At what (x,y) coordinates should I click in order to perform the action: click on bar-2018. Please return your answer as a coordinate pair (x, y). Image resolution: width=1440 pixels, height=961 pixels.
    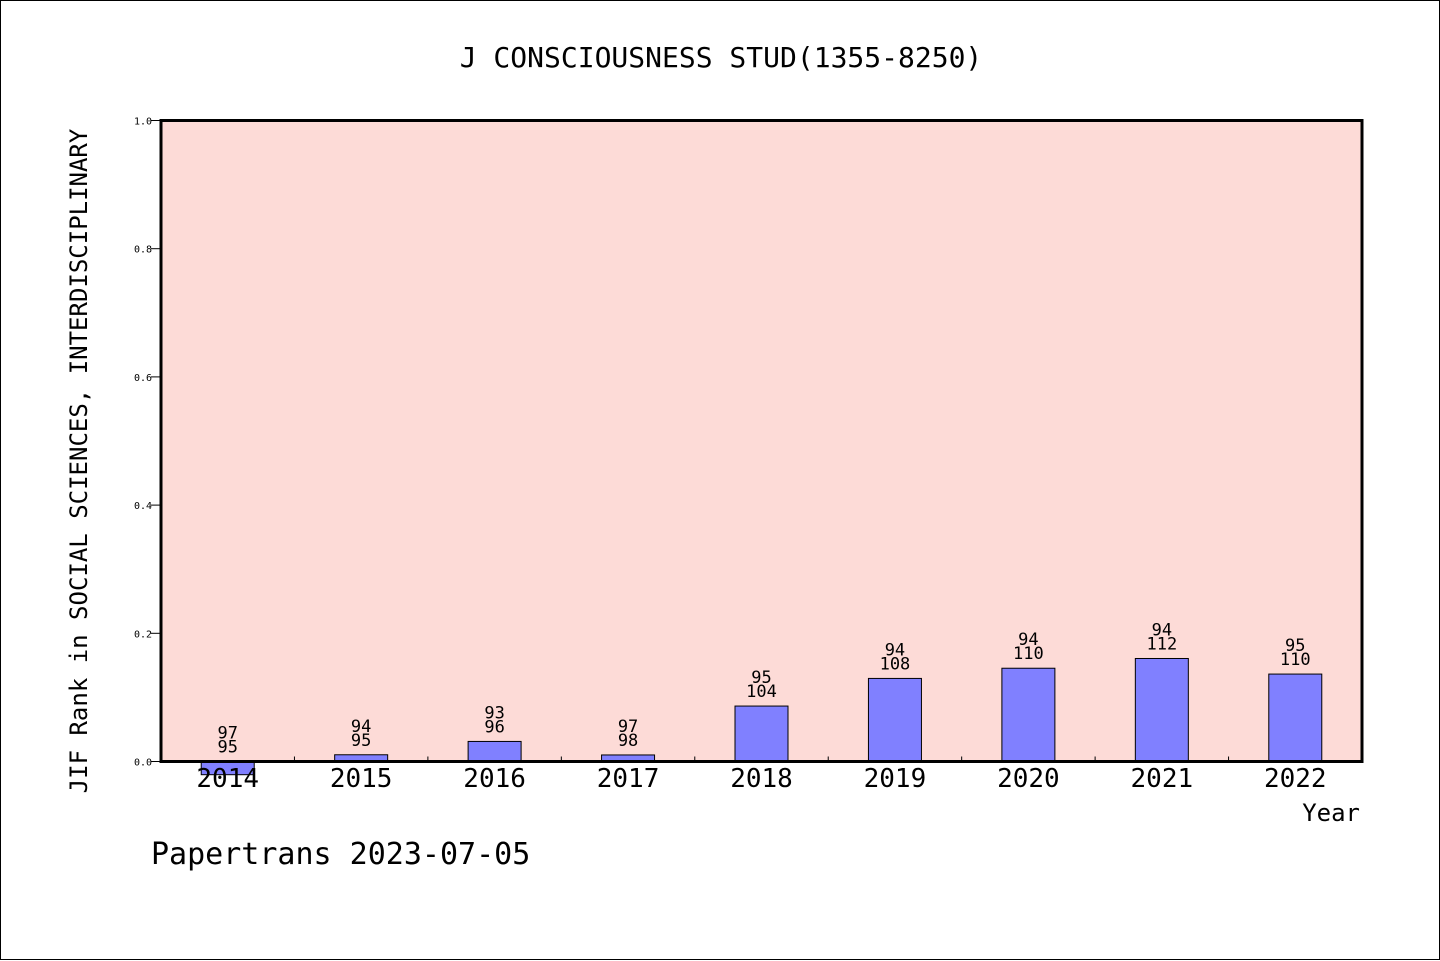
    Looking at the image, I should click on (761, 734).